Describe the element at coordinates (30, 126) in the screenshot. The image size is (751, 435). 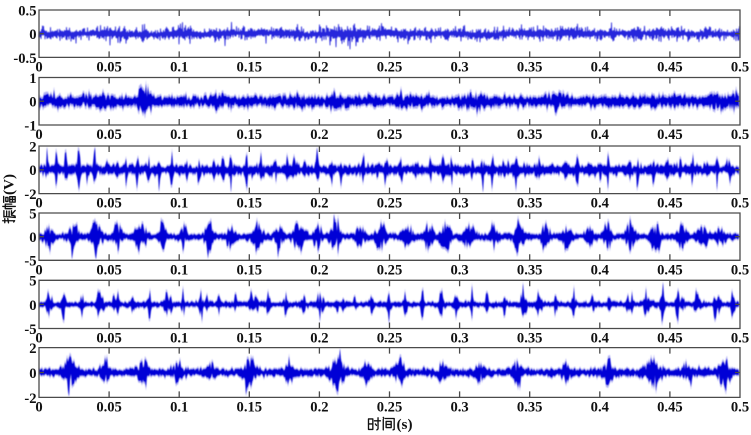
I see `svg-text: -1` at that location.